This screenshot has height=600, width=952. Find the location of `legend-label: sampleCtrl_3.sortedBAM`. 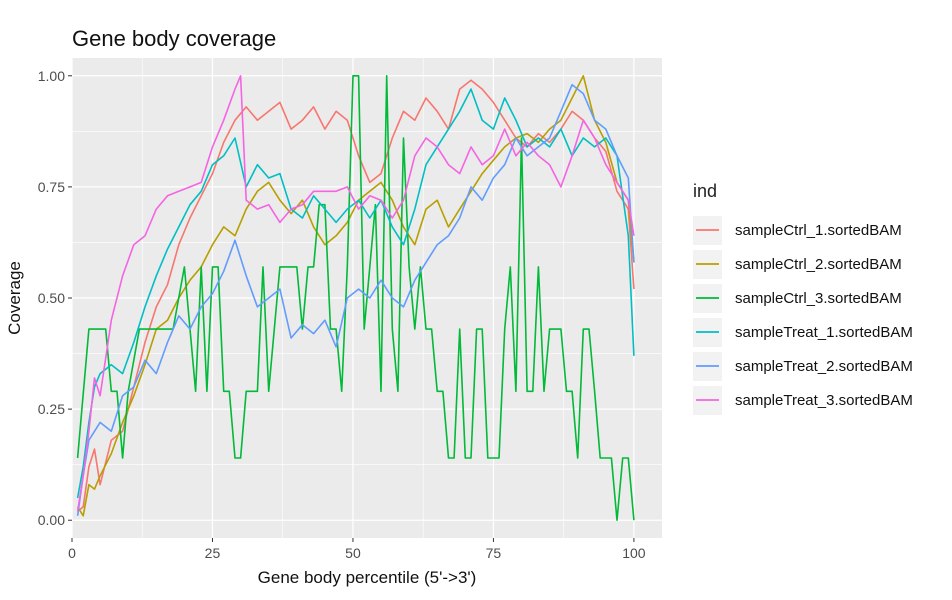

legend-label: sampleCtrl_3.sortedBAM is located at coordinates (818, 298).